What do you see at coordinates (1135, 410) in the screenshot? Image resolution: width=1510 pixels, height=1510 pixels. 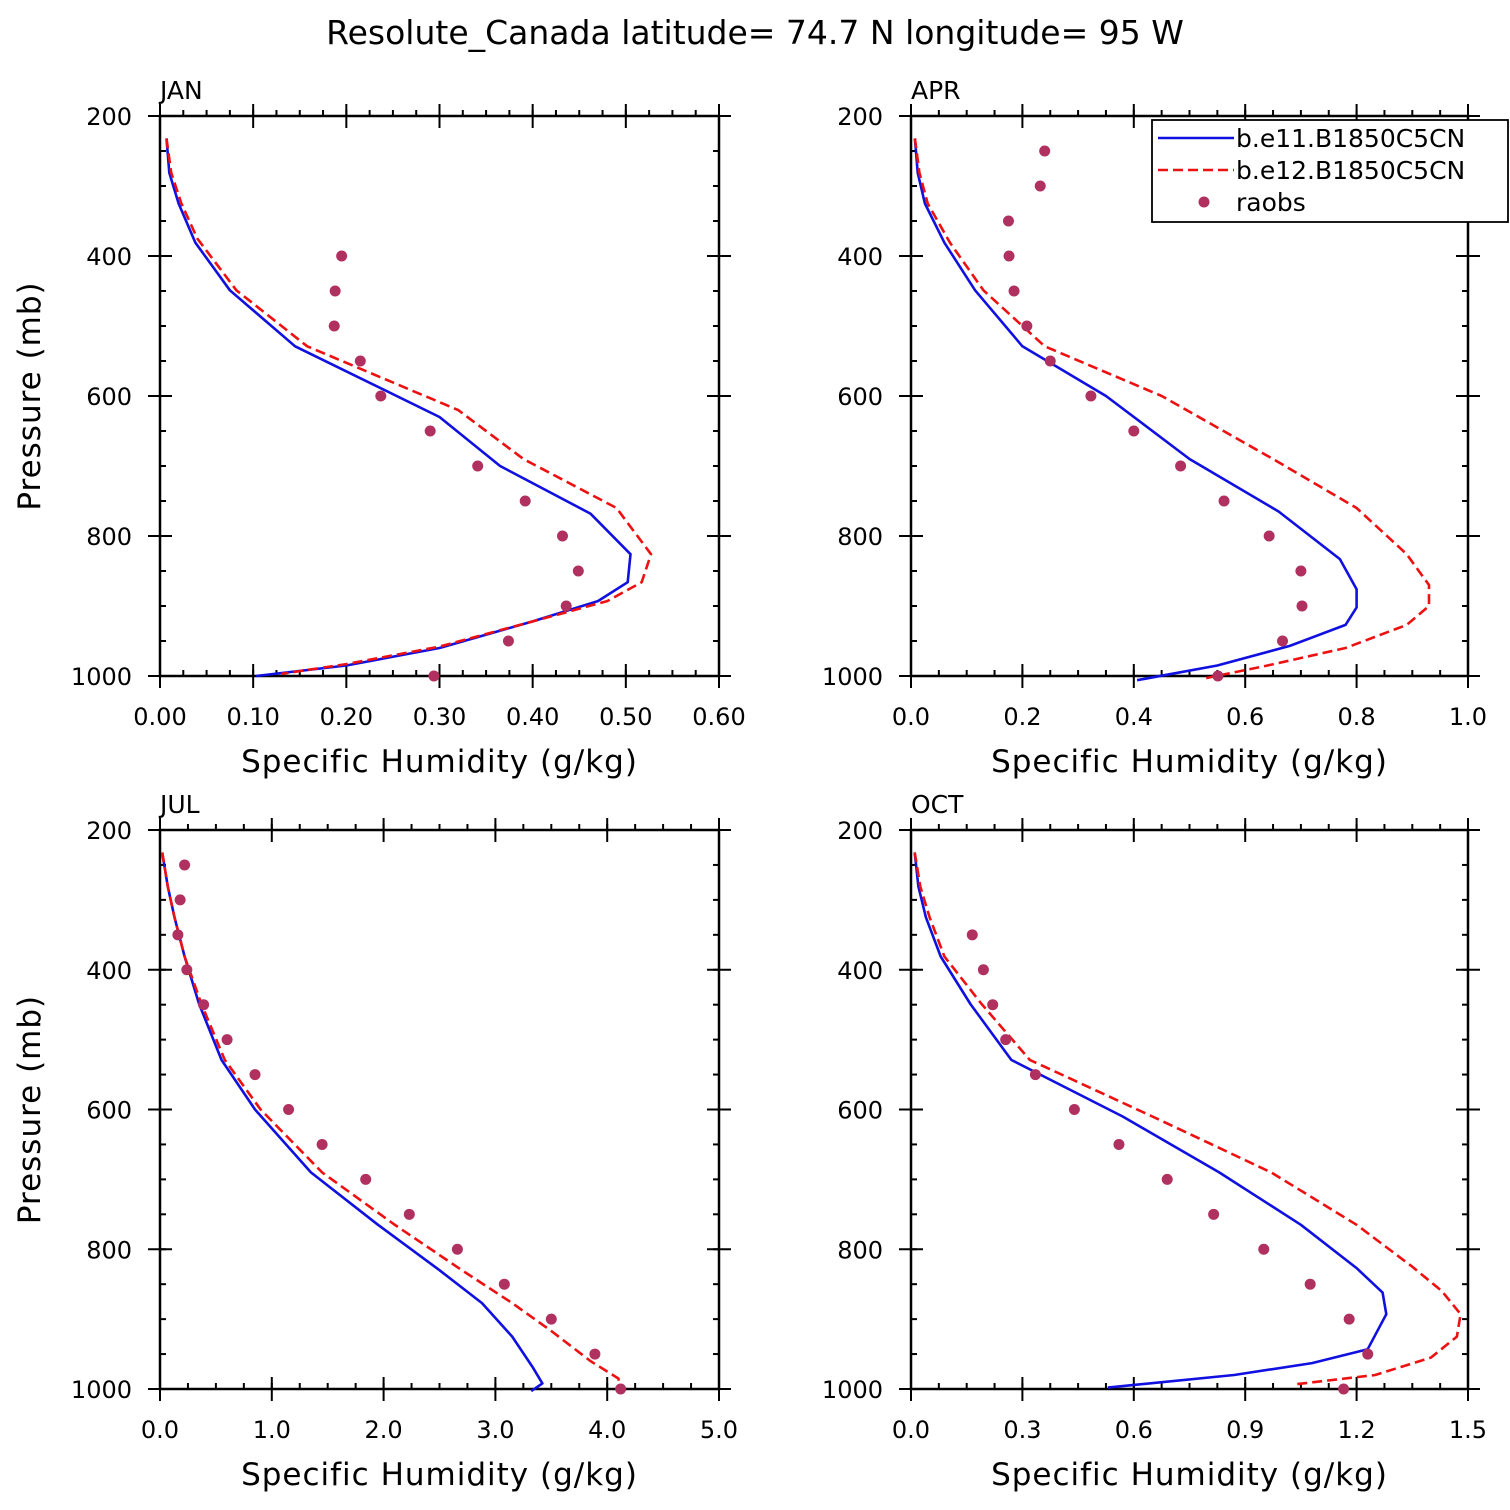 I see `series-line-b-e11-b1850c5cn-apr` at bounding box center [1135, 410].